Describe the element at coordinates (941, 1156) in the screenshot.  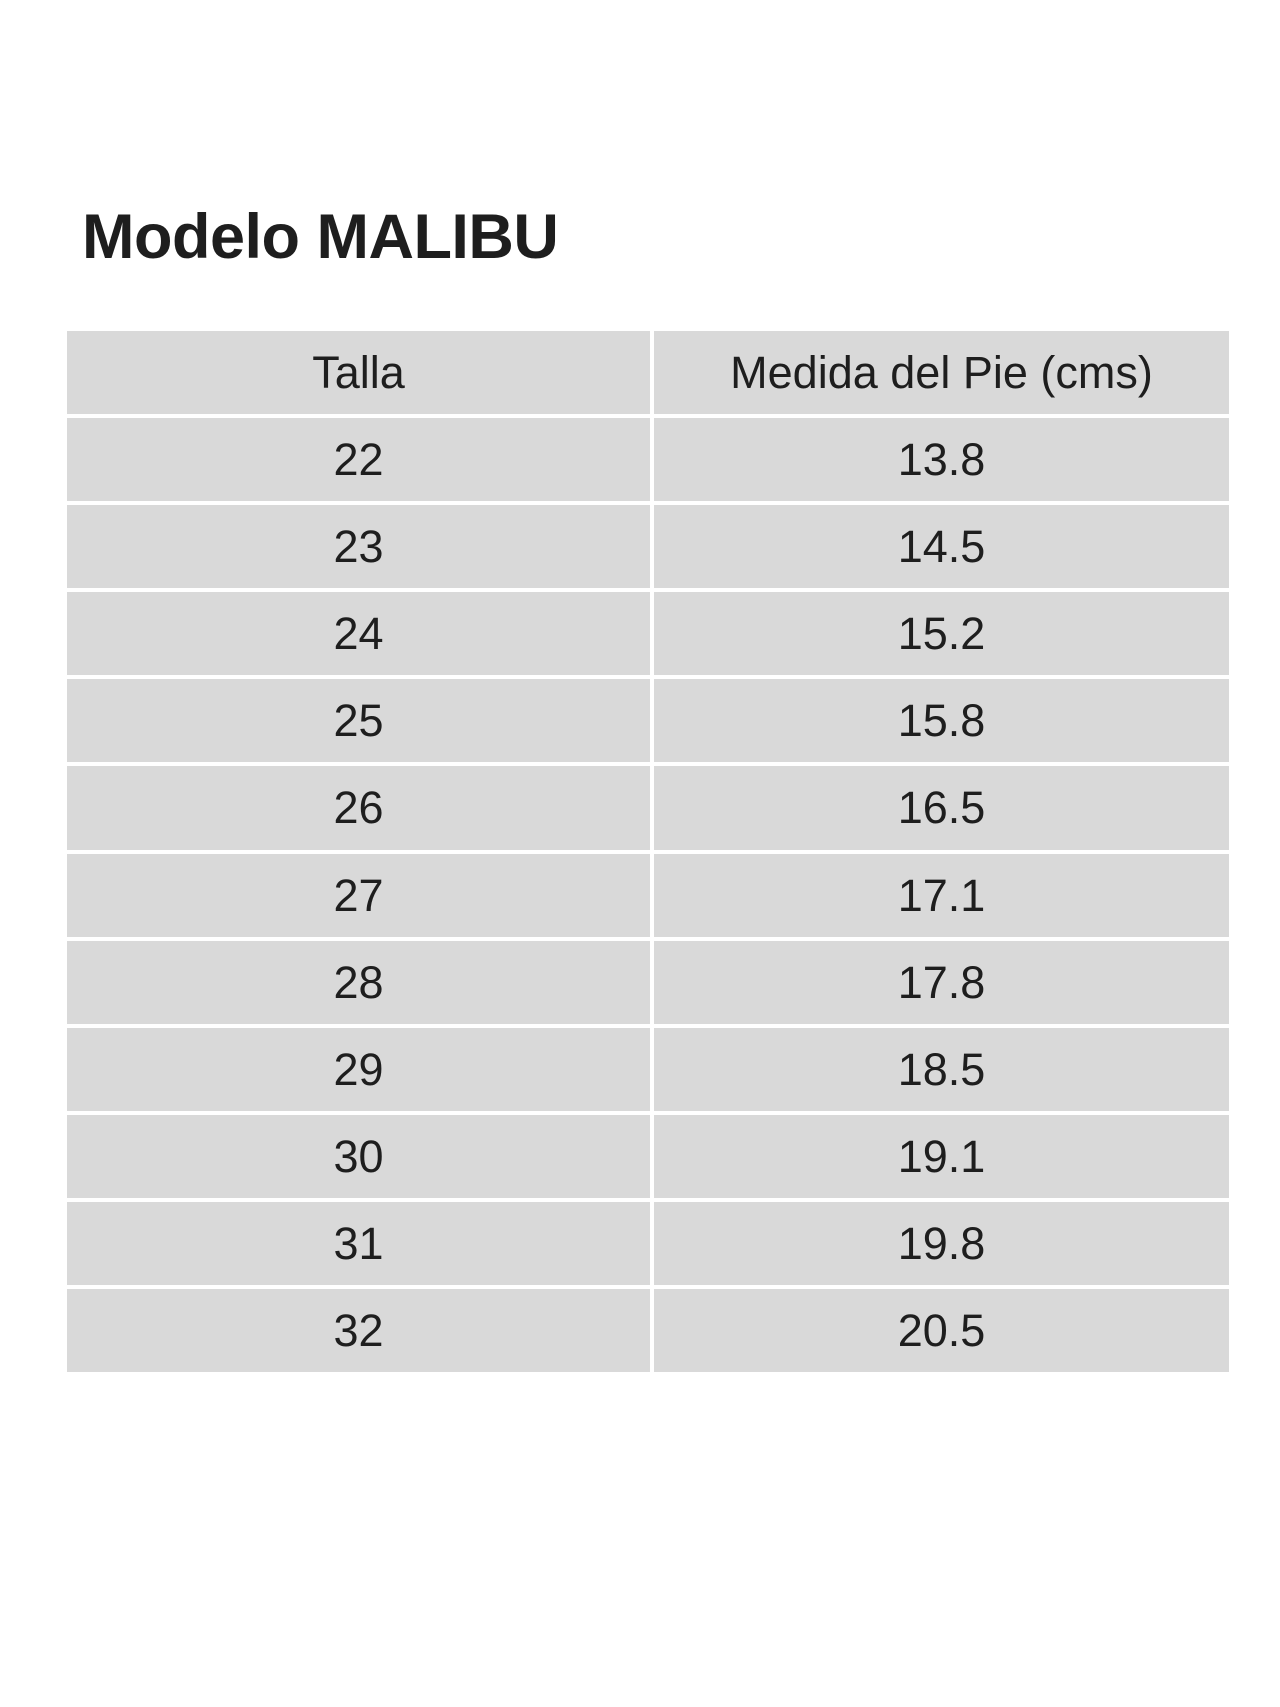
I see `medida-value: 19.1` at that location.